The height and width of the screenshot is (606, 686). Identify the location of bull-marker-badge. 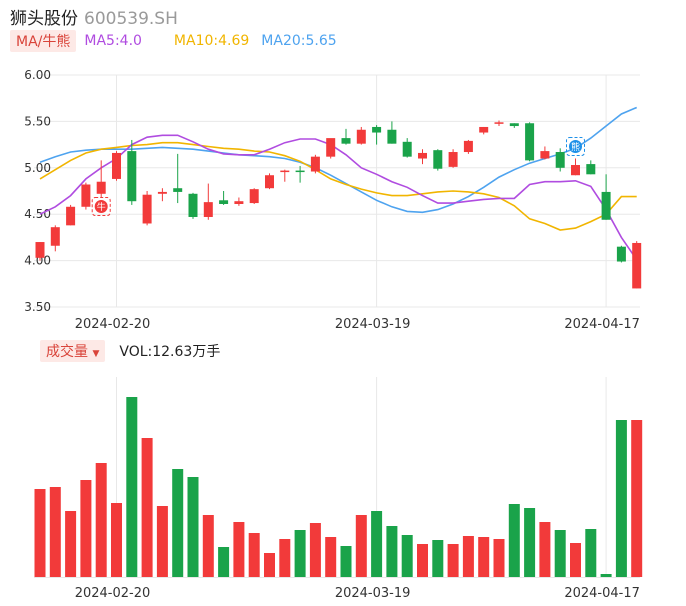
(101, 206).